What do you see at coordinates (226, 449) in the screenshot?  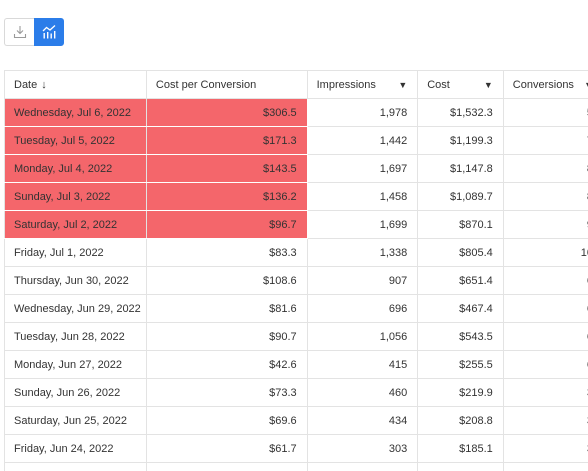 I see `cell-cost-per-conversion: $61.7` at bounding box center [226, 449].